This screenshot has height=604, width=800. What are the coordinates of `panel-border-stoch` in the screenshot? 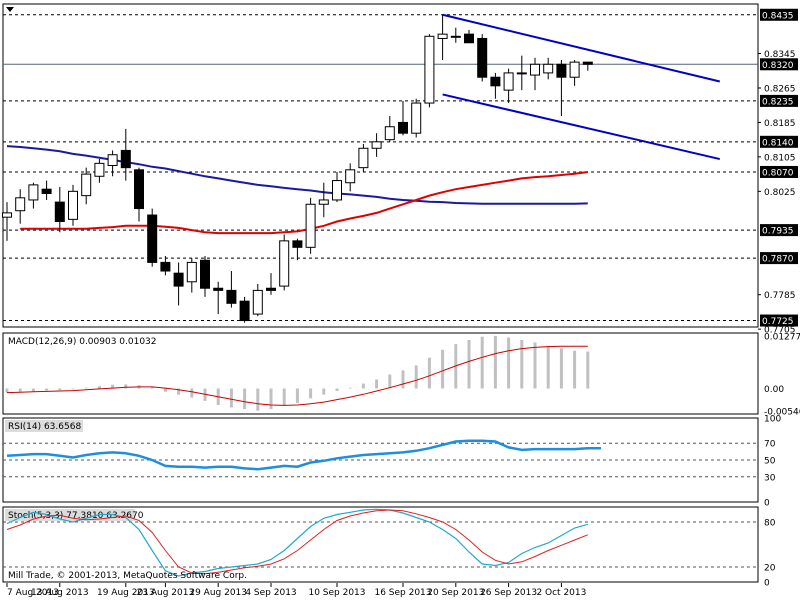 It's located at (380, 544).